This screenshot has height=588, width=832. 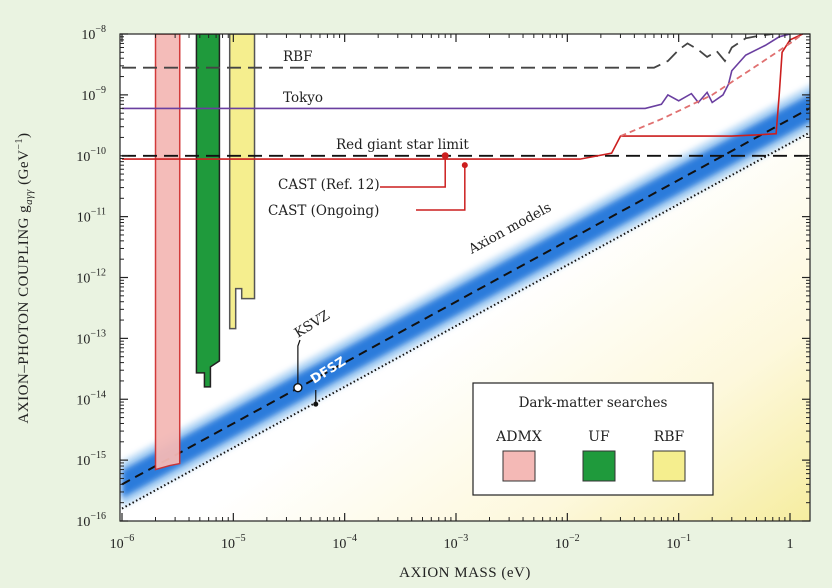 What do you see at coordinates (456, 72) in the screenshot?
I see `series-line-tokyo` at bounding box center [456, 72].